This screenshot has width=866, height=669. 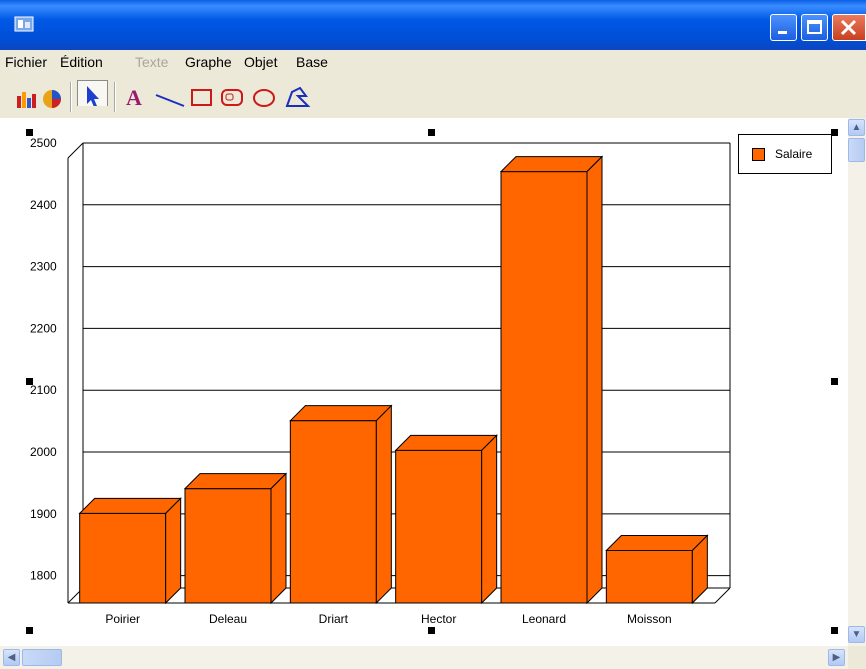 I want to click on y-tick-label: 2500, so click(x=43, y=143).